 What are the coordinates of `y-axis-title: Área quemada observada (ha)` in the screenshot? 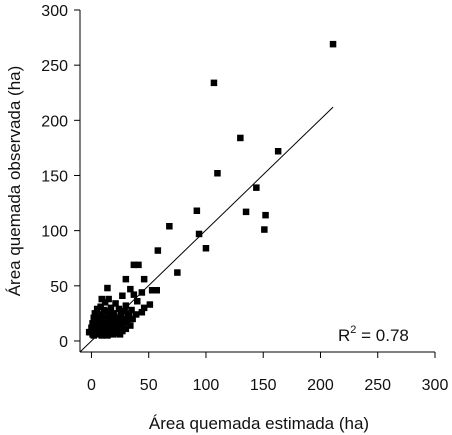 It's located at (14, 181).